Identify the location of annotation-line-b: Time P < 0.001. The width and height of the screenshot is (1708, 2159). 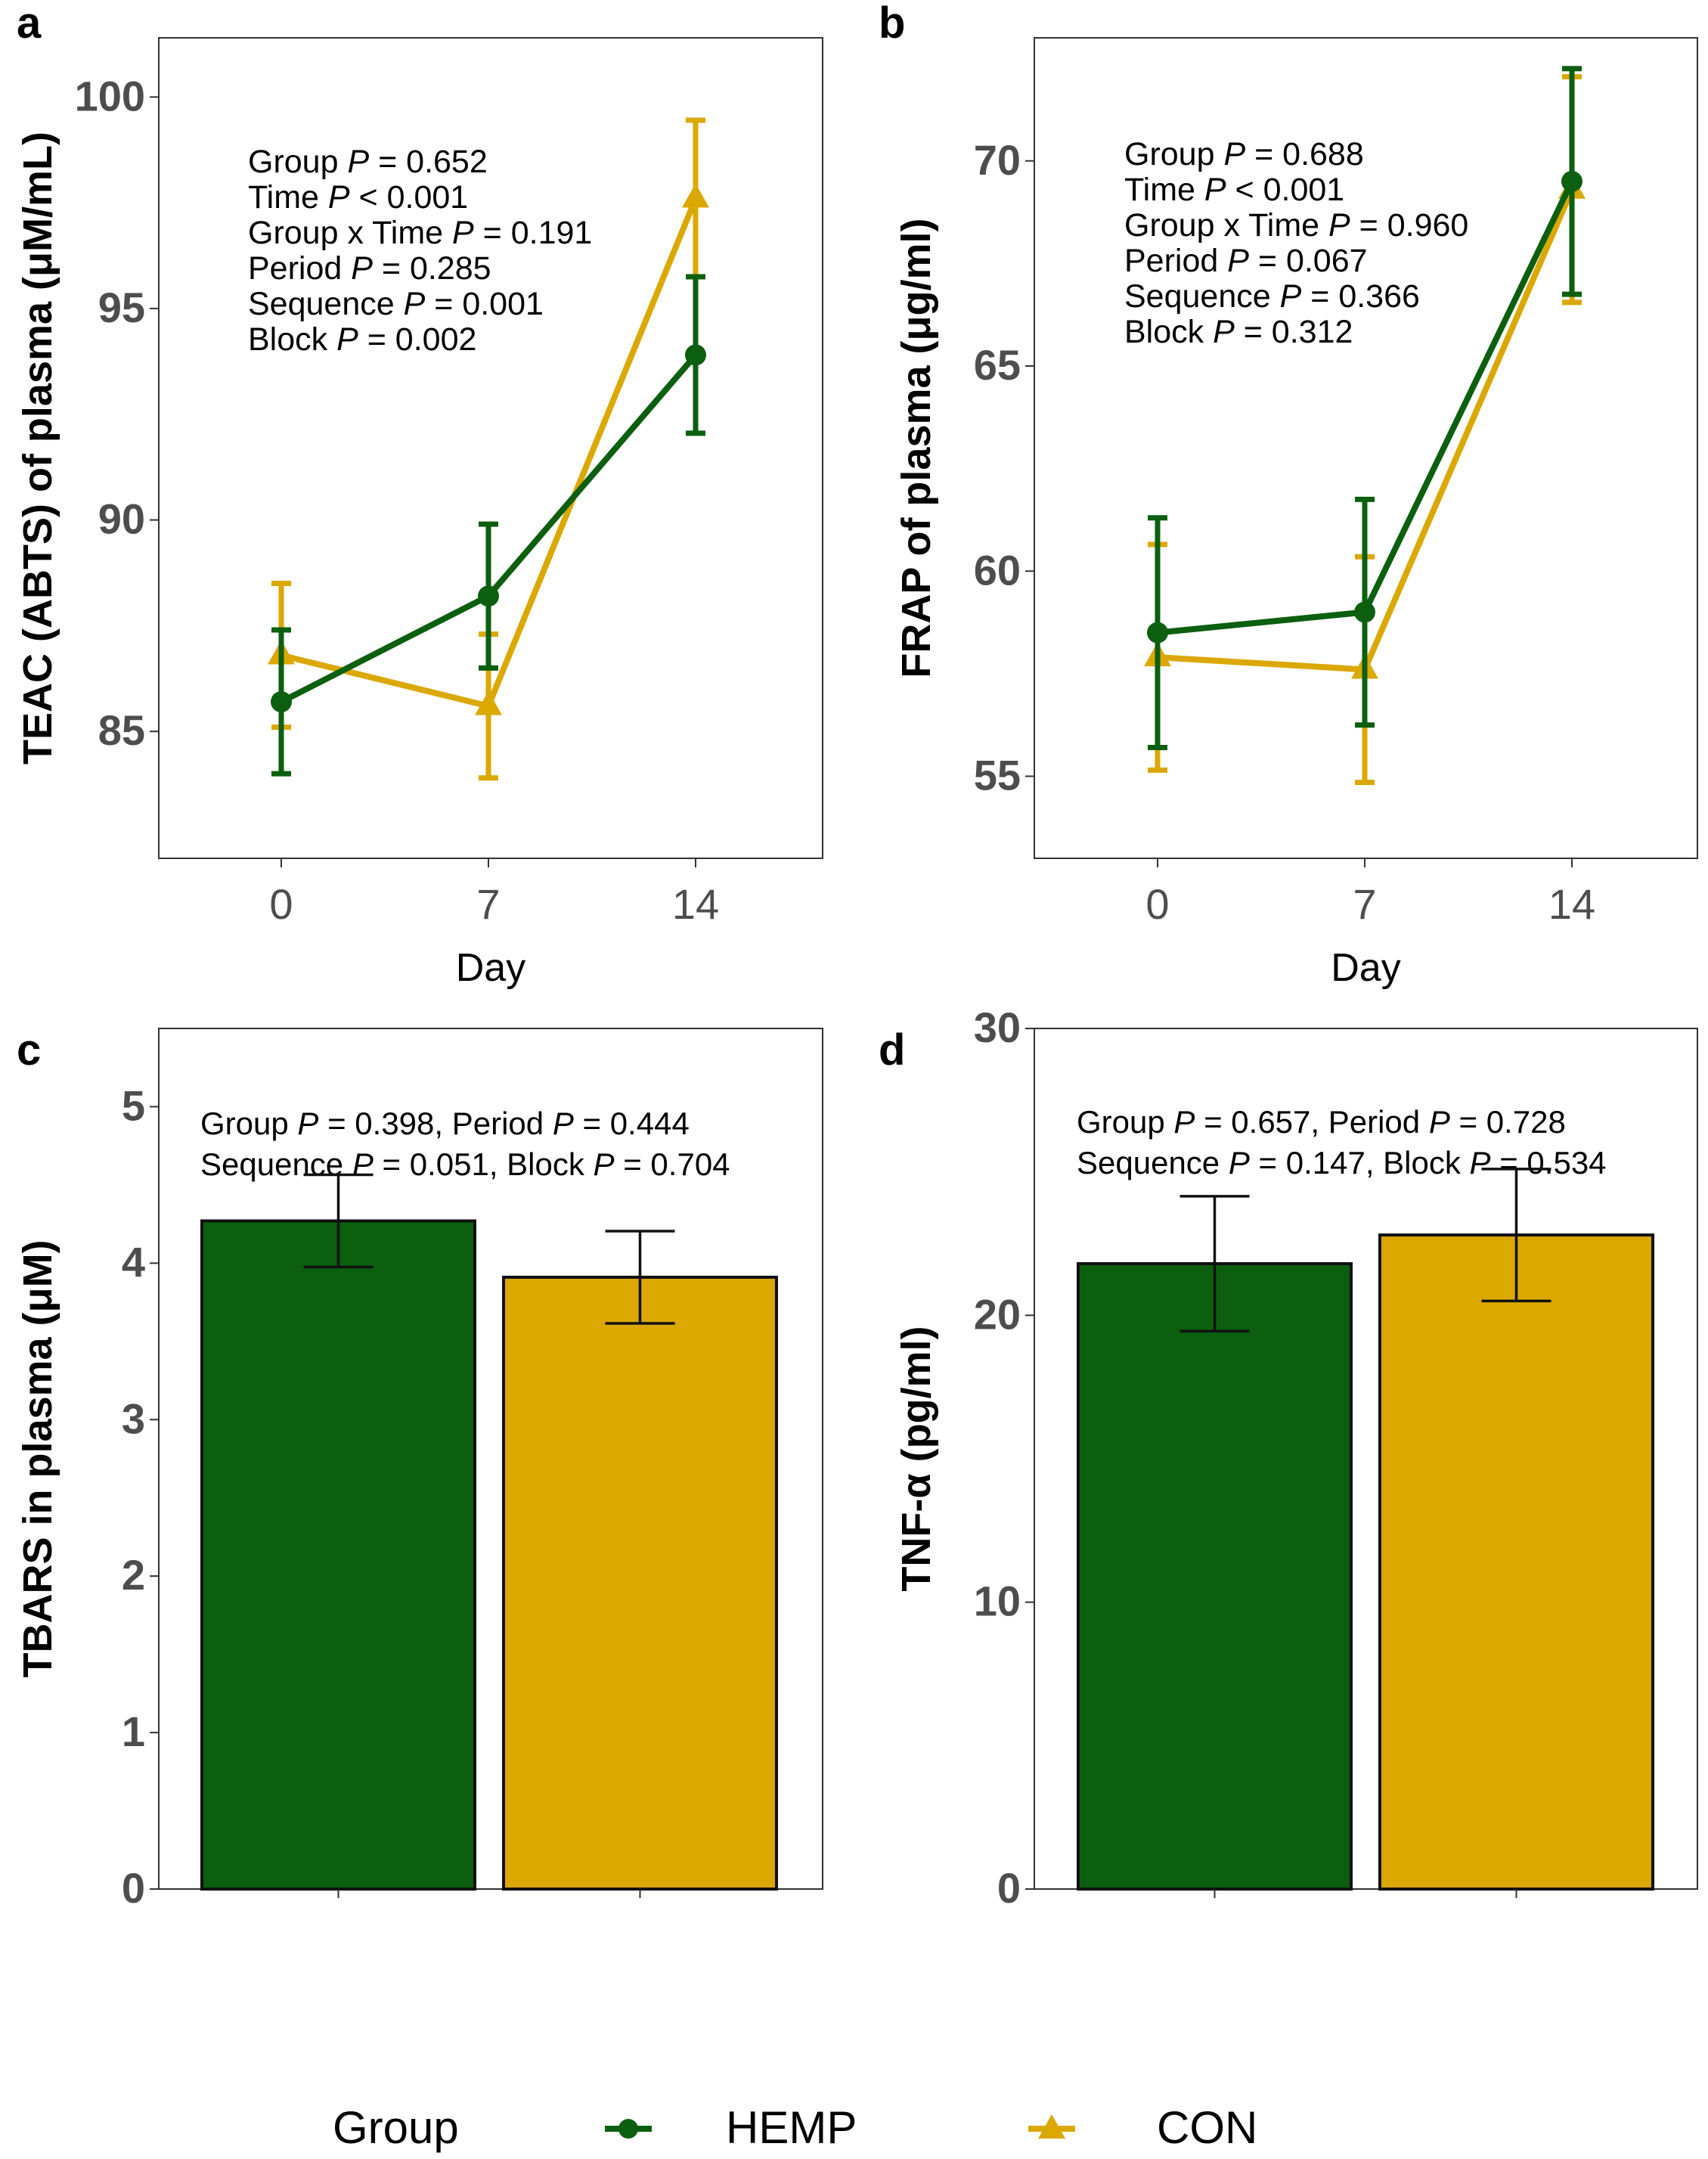
(1234, 190).